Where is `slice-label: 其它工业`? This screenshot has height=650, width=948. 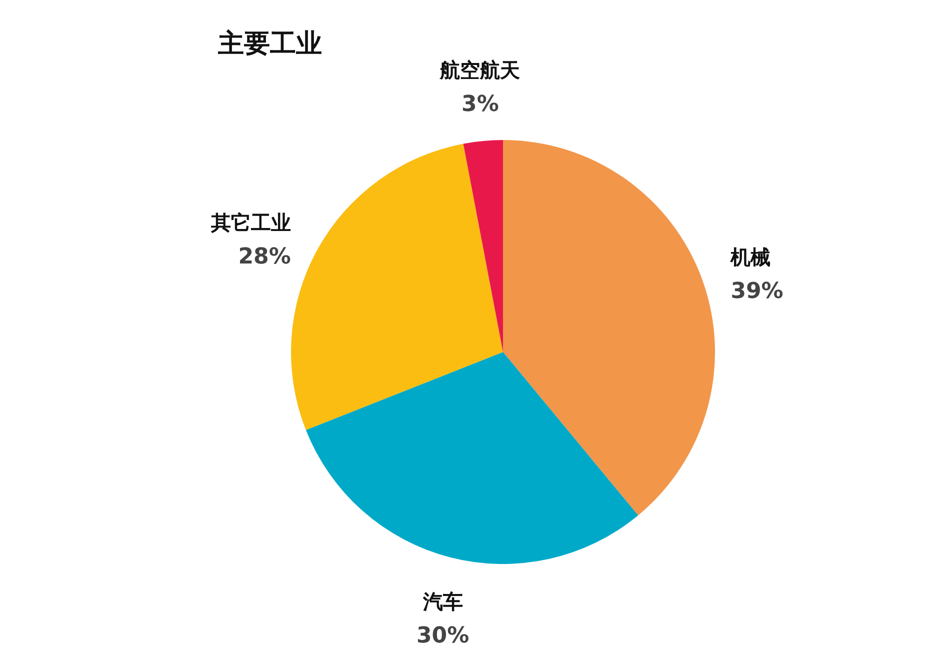 slice-label: 其它工业 is located at coordinates (250, 222).